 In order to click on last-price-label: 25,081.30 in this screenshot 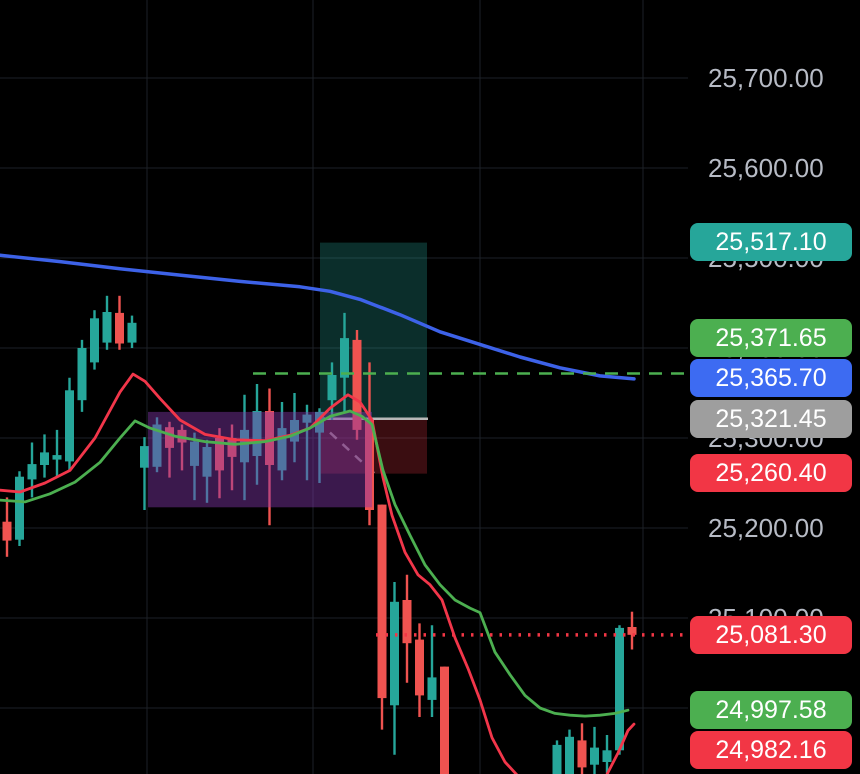, I will do `click(771, 635)`.